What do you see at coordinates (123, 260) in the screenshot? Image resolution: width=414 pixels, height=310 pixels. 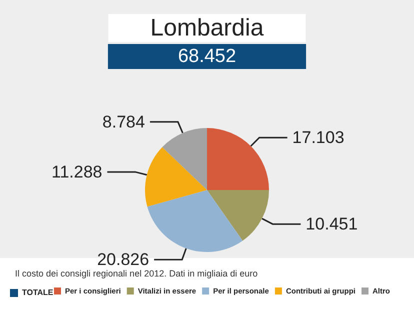 I see `data-label: 20.826` at bounding box center [123, 260].